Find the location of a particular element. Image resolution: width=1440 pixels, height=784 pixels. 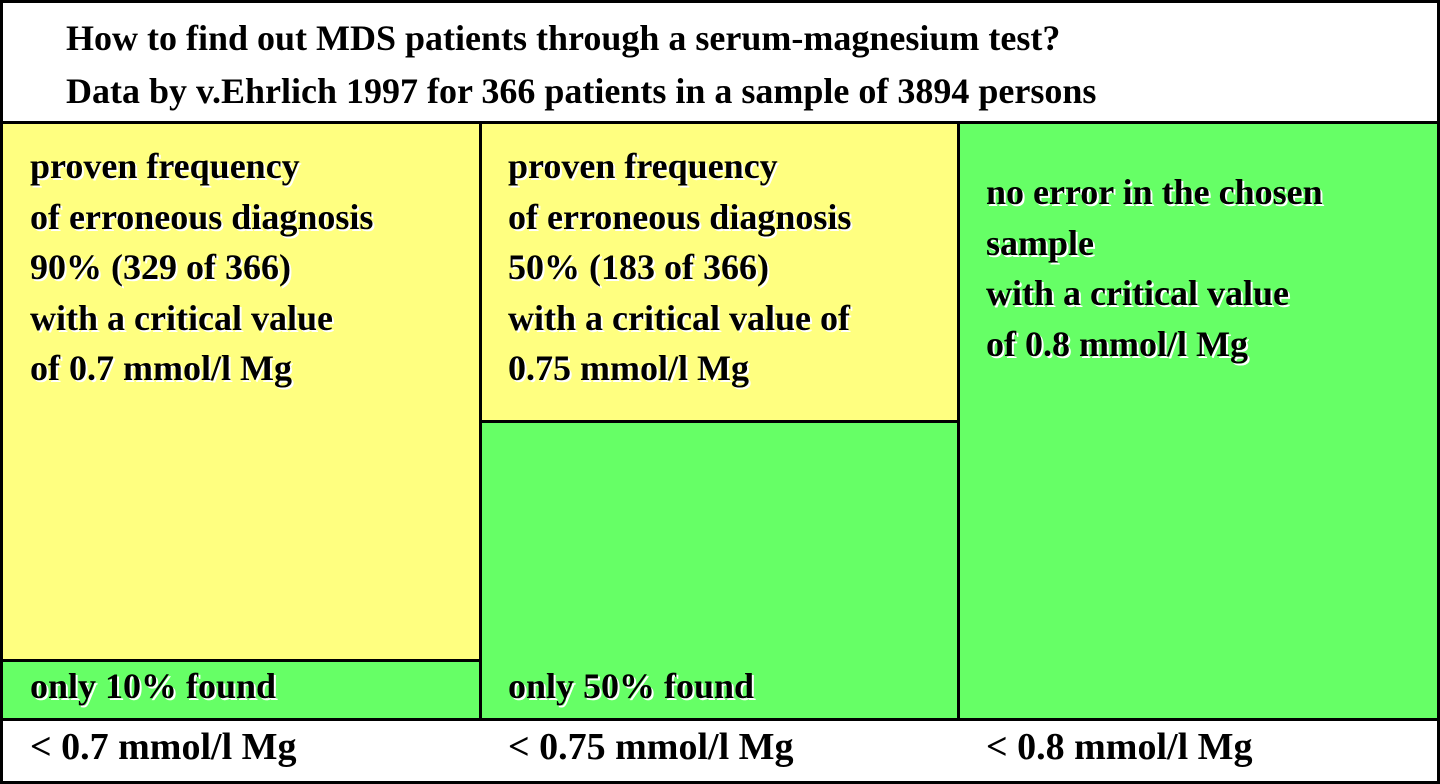

col1-found-area is located at coordinates (241, 690).